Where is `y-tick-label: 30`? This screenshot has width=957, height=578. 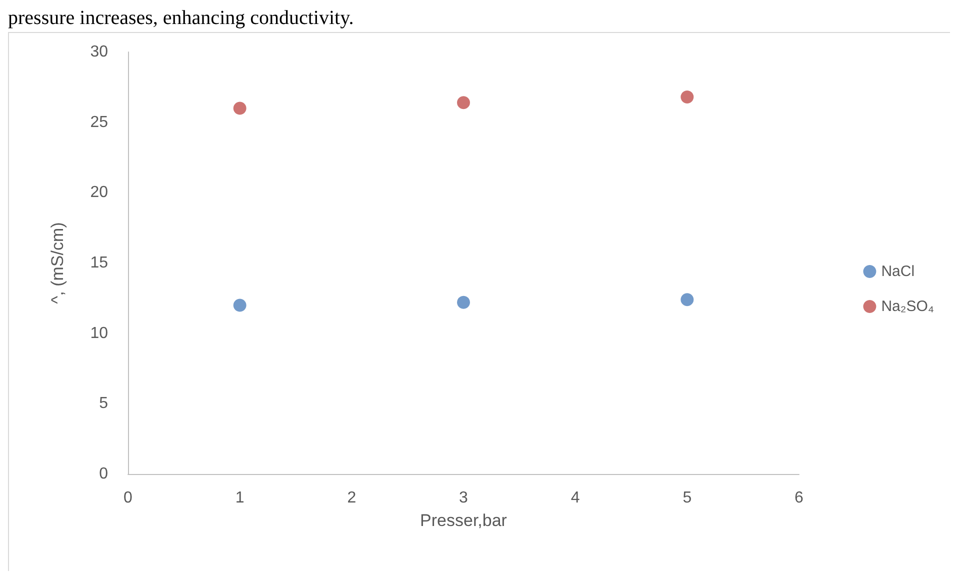 y-tick-label: 30 is located at coordinates (99, 52).